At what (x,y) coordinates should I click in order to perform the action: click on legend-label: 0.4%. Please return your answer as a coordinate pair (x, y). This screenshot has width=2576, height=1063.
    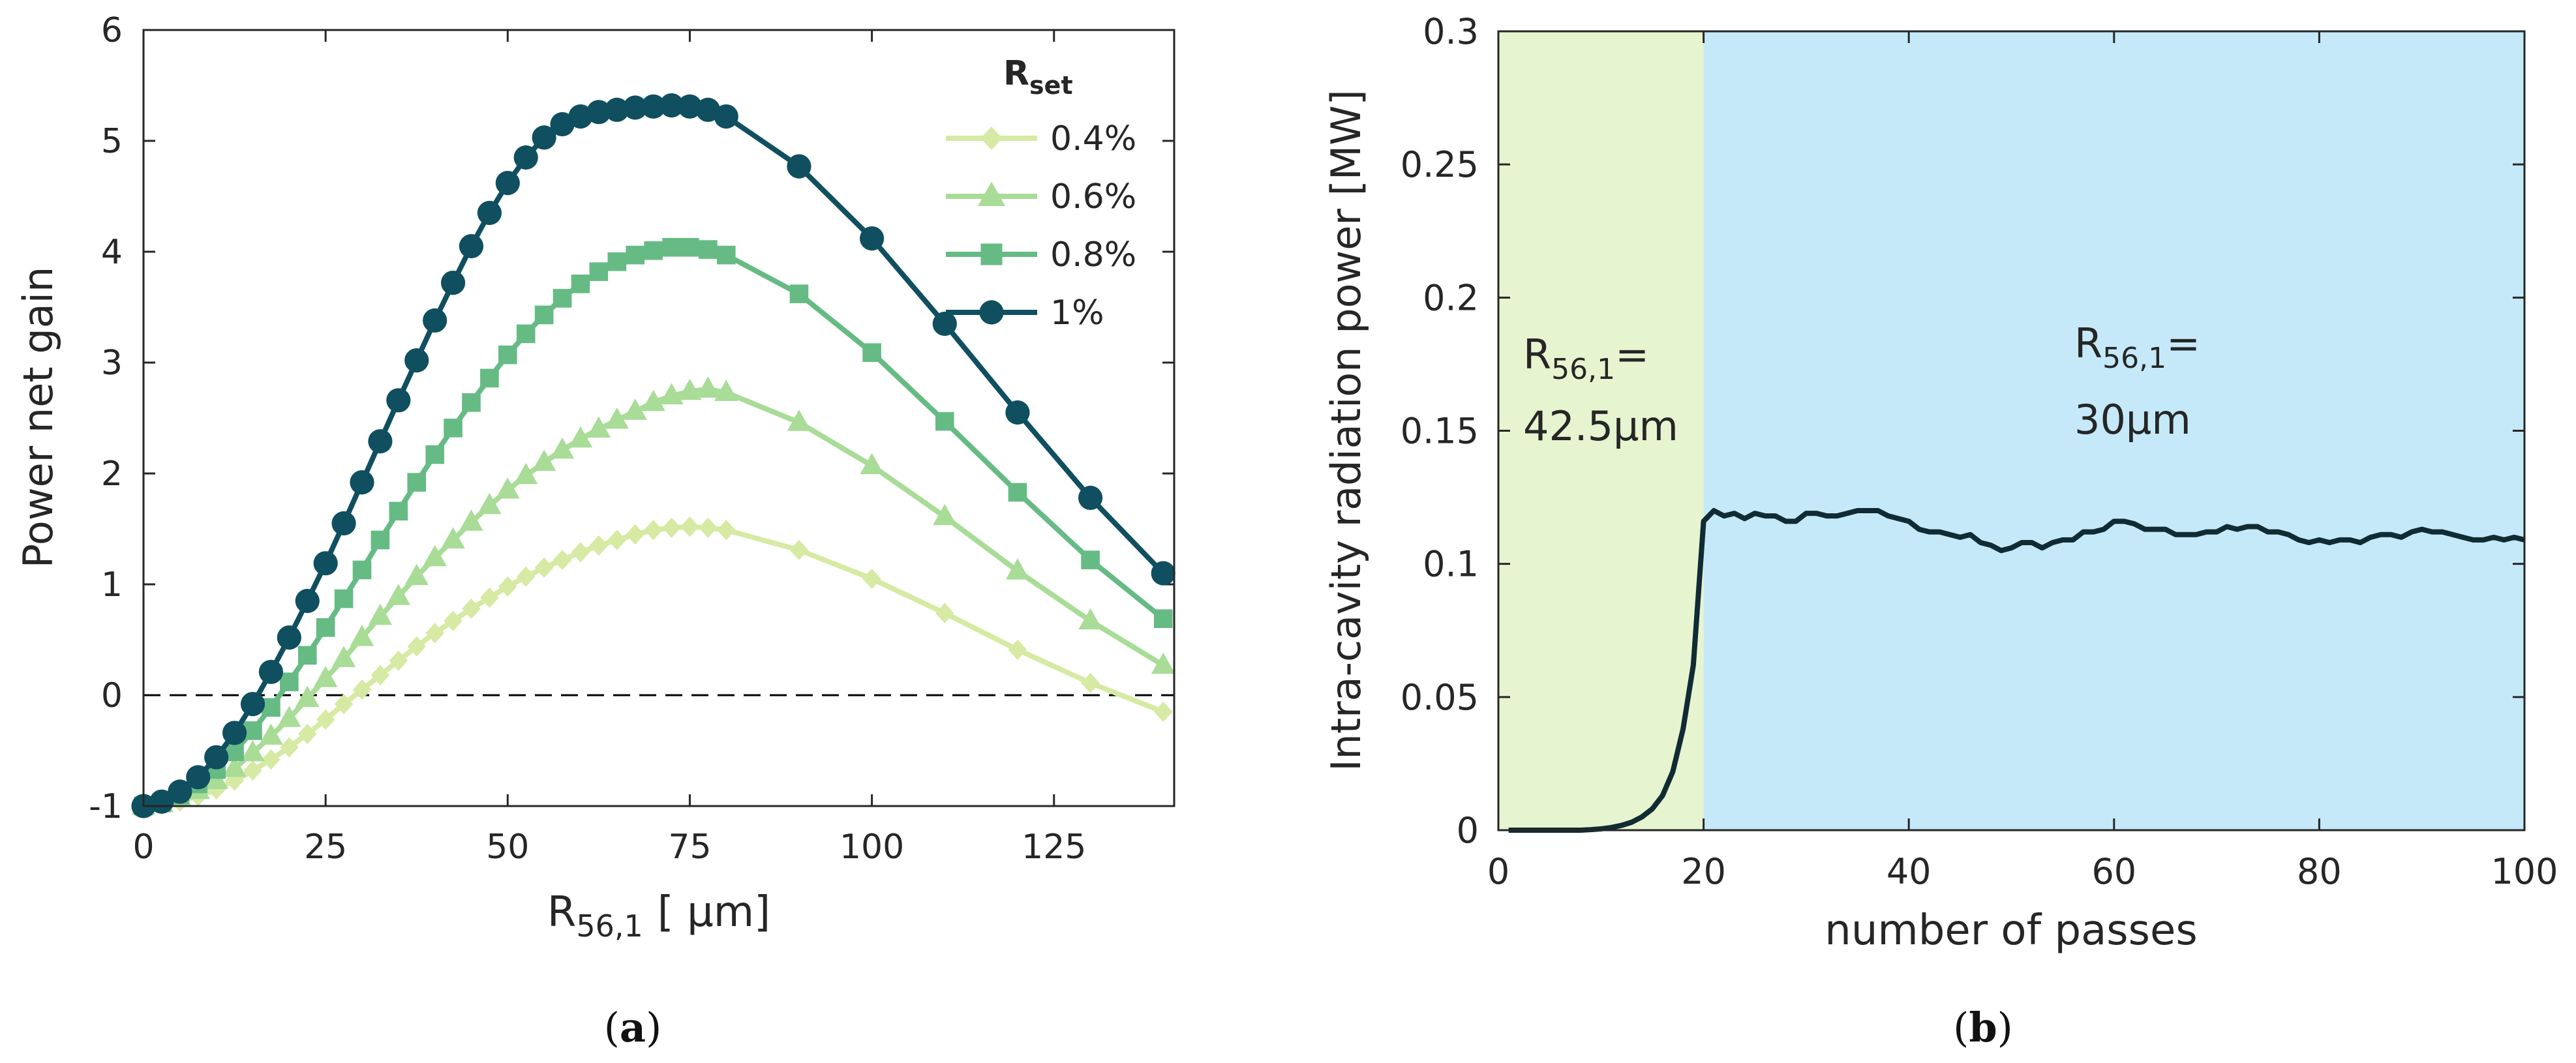
    Looking at the image, I should click on (1093, 138).